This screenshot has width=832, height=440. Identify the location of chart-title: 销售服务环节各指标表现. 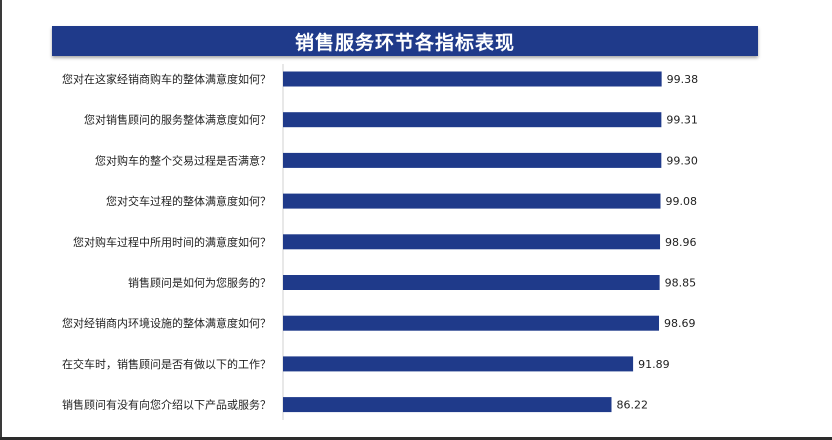
(404, 42).